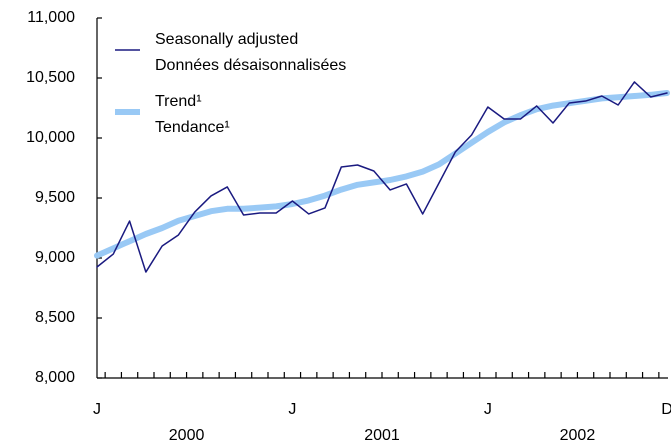 The image size is (671, 447). I want to click on legend-label: Seasonally adjusted, so click(226, 39).